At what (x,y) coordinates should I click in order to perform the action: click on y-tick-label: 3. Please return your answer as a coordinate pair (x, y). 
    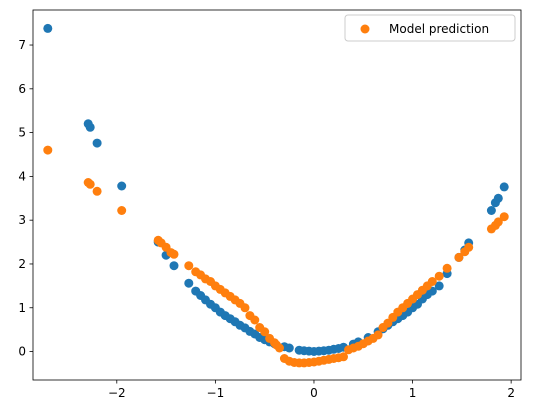
    Looking at the image, I should click on (22, 220).